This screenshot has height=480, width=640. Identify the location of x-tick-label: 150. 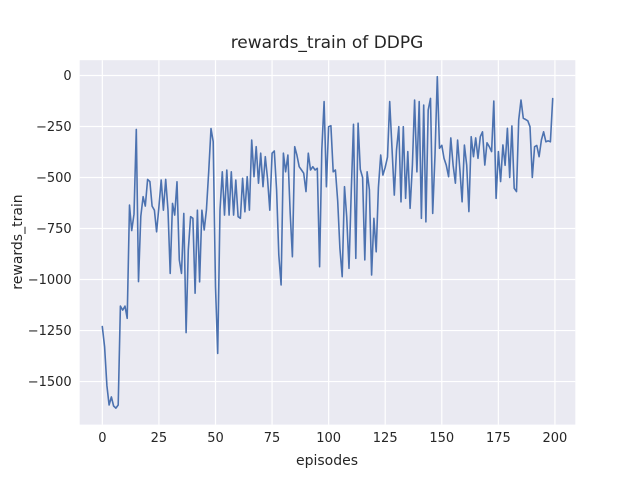
(441, 438).